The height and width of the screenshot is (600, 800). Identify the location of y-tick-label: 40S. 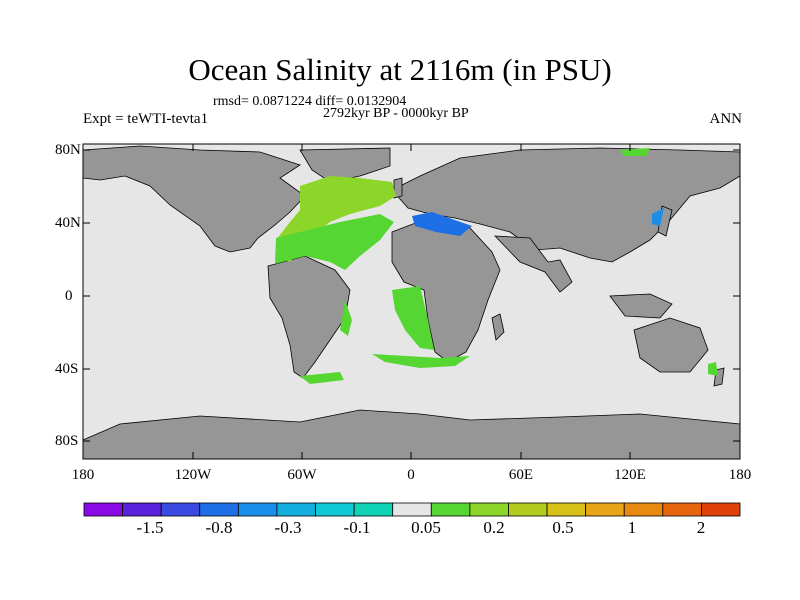
(67, 369).